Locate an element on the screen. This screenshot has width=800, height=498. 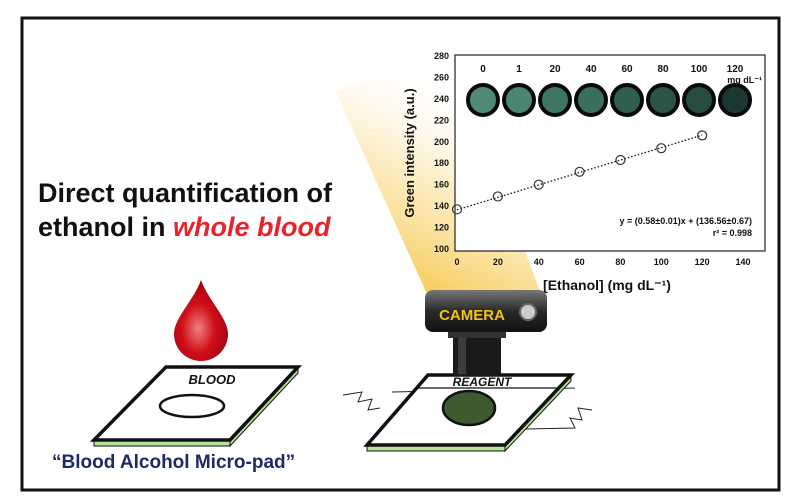
y-axis-label: Green intensity (a.u.) is located at coordinates (409, 152).